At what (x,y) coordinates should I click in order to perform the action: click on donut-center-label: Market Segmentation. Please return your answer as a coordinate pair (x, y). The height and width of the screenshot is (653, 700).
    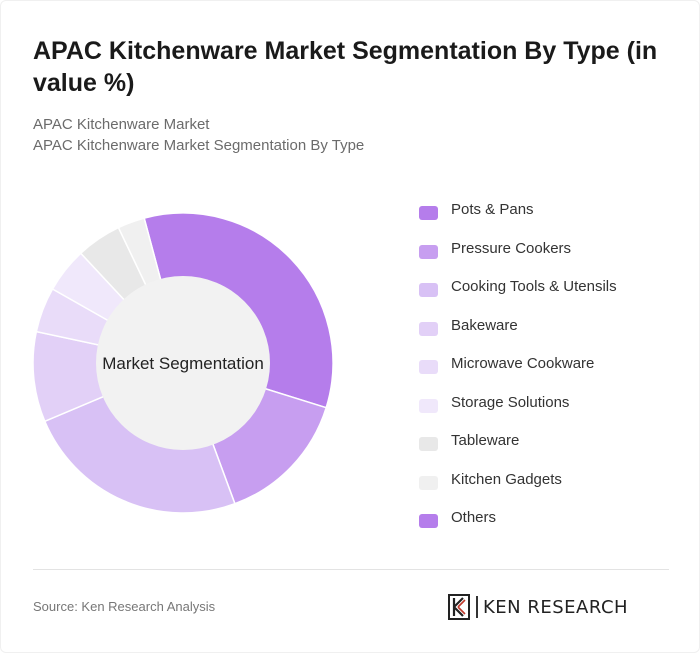
    Looking at the image, I should click on (183, 363).